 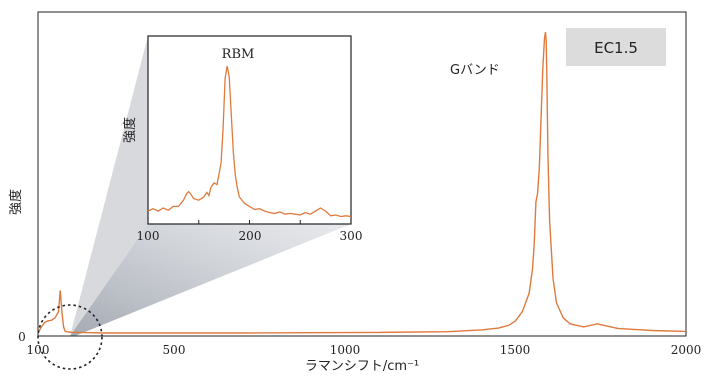 What do you see at coordinates (174, 350) in the screenshot?
I see `xtick-label: 500` at bounding box center [174, 350].